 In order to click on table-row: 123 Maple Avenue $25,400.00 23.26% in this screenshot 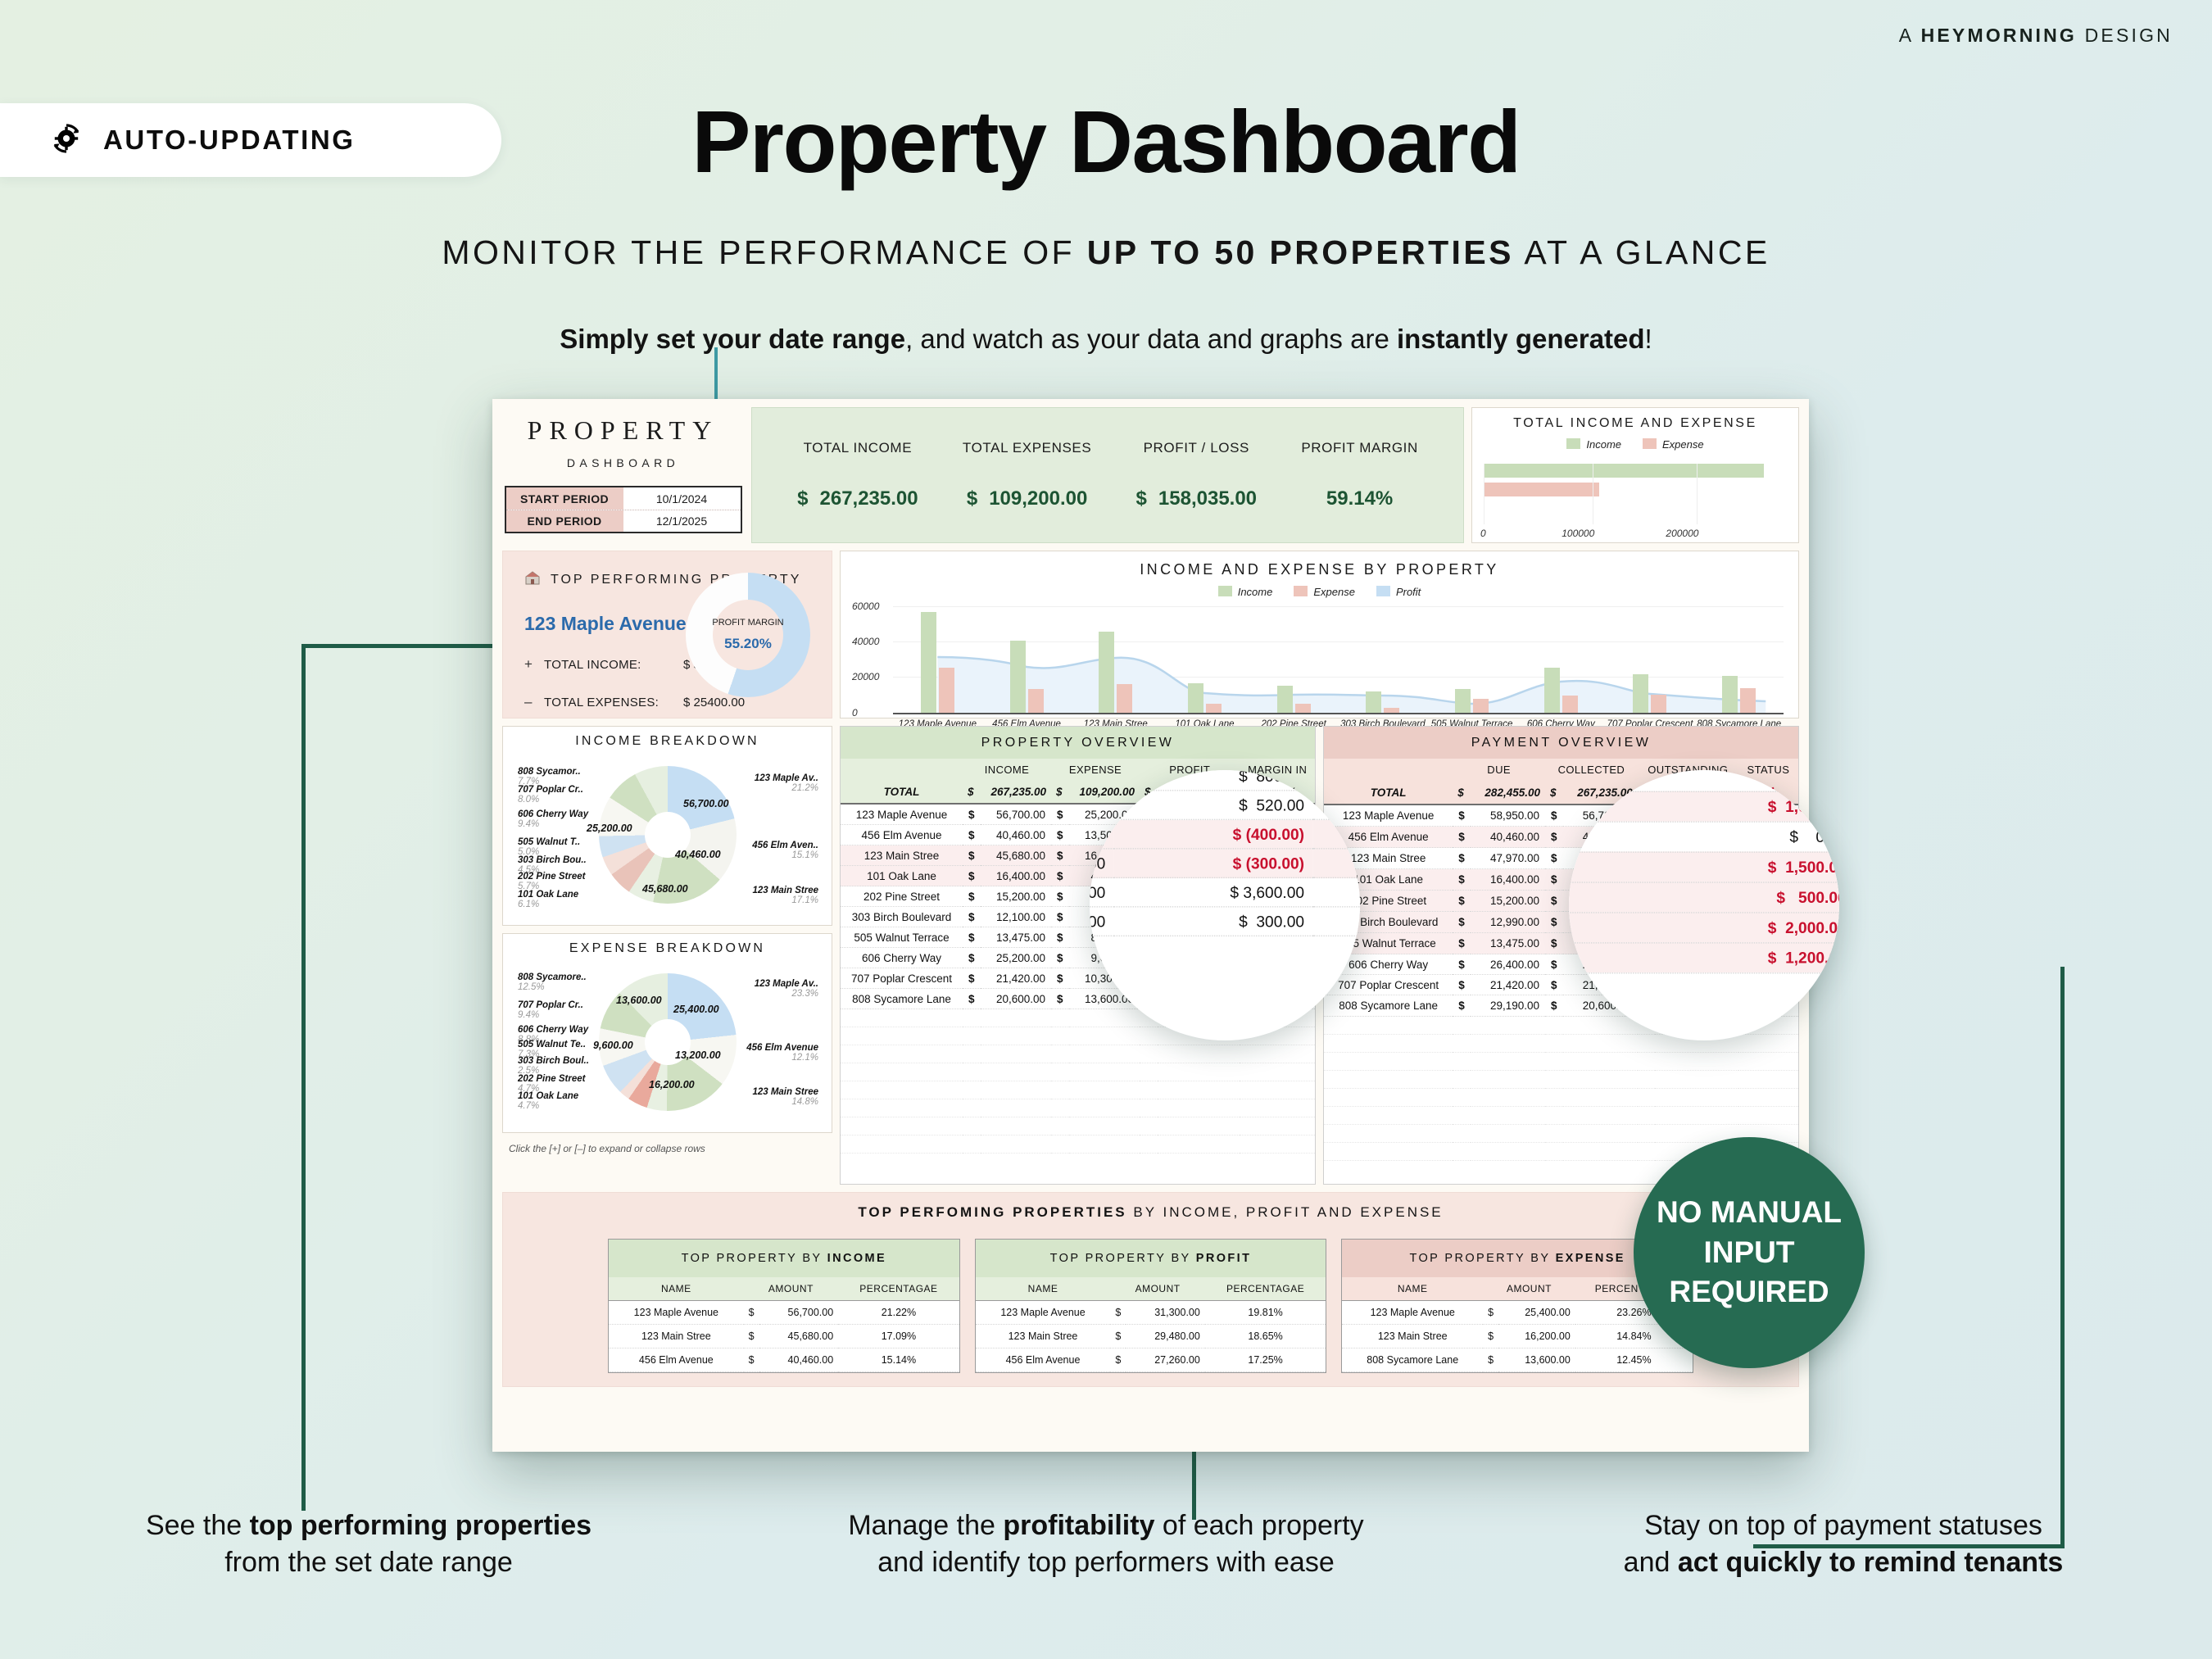, I will do `click(1517, 1312)`.